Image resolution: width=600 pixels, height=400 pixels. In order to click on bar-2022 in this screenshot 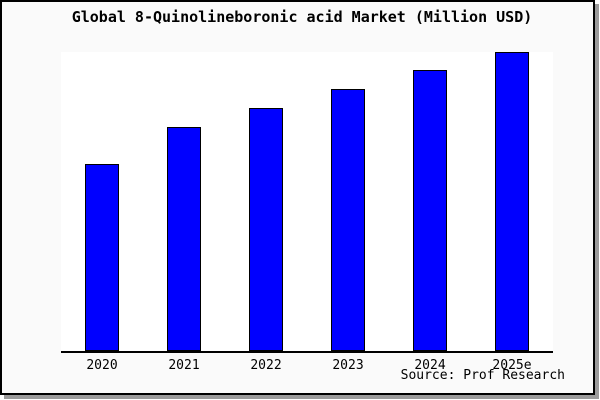, I will do `click(266, 229)`.